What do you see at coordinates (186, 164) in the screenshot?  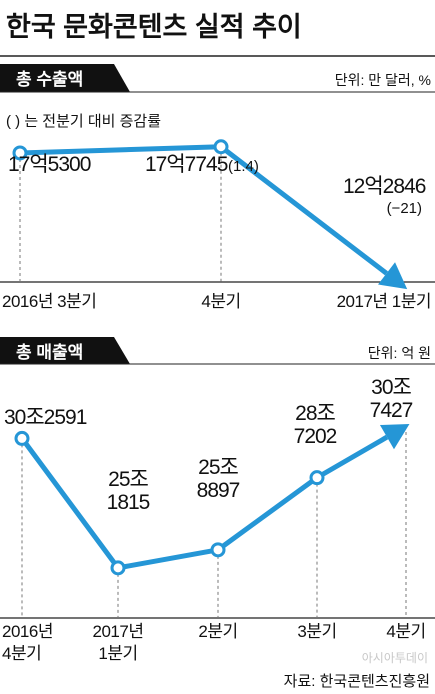 I see `export-value-label: 17억7745` at bounding box center [186, 164].